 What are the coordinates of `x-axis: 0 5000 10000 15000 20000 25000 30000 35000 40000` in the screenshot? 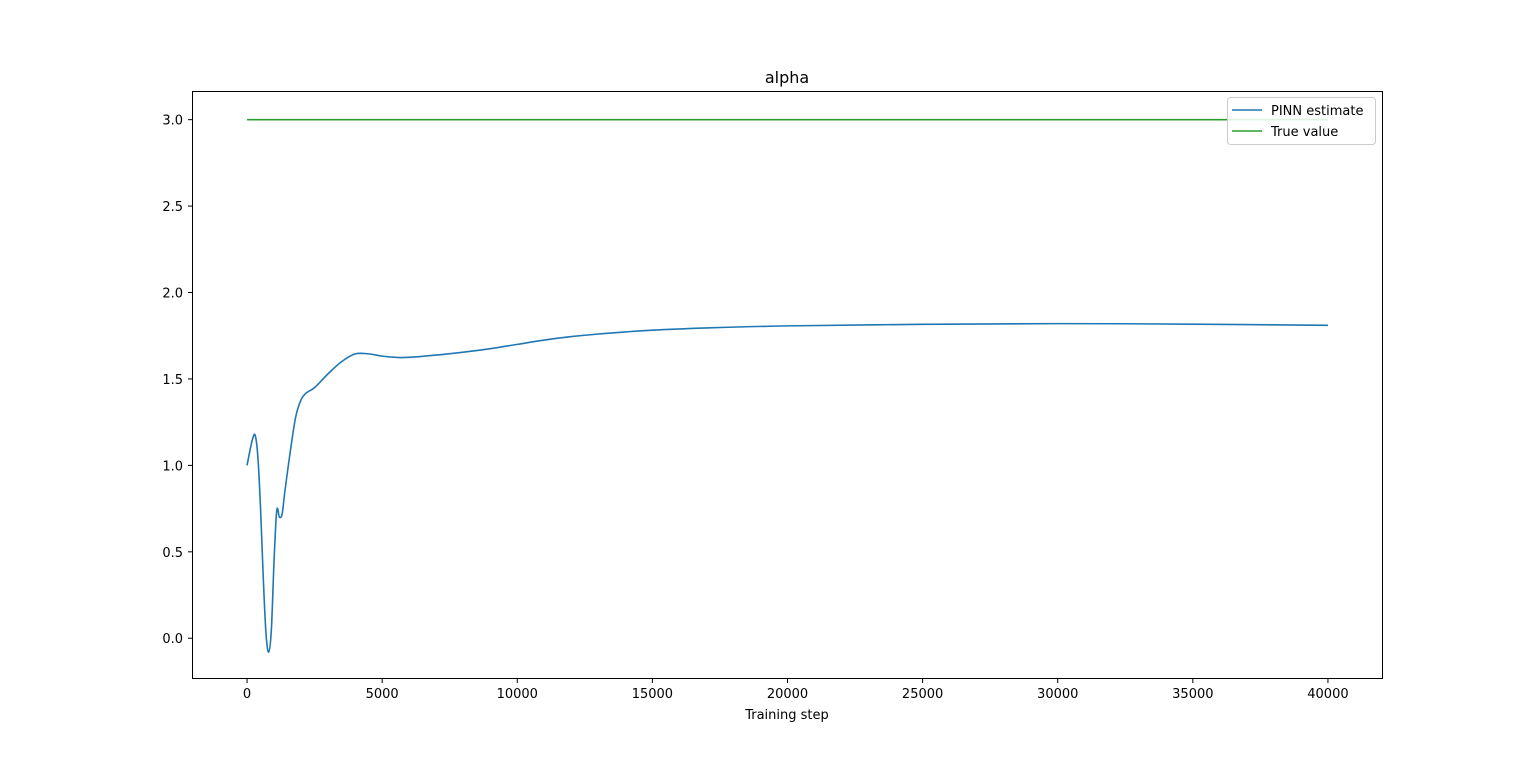 It's located at (796, 690).